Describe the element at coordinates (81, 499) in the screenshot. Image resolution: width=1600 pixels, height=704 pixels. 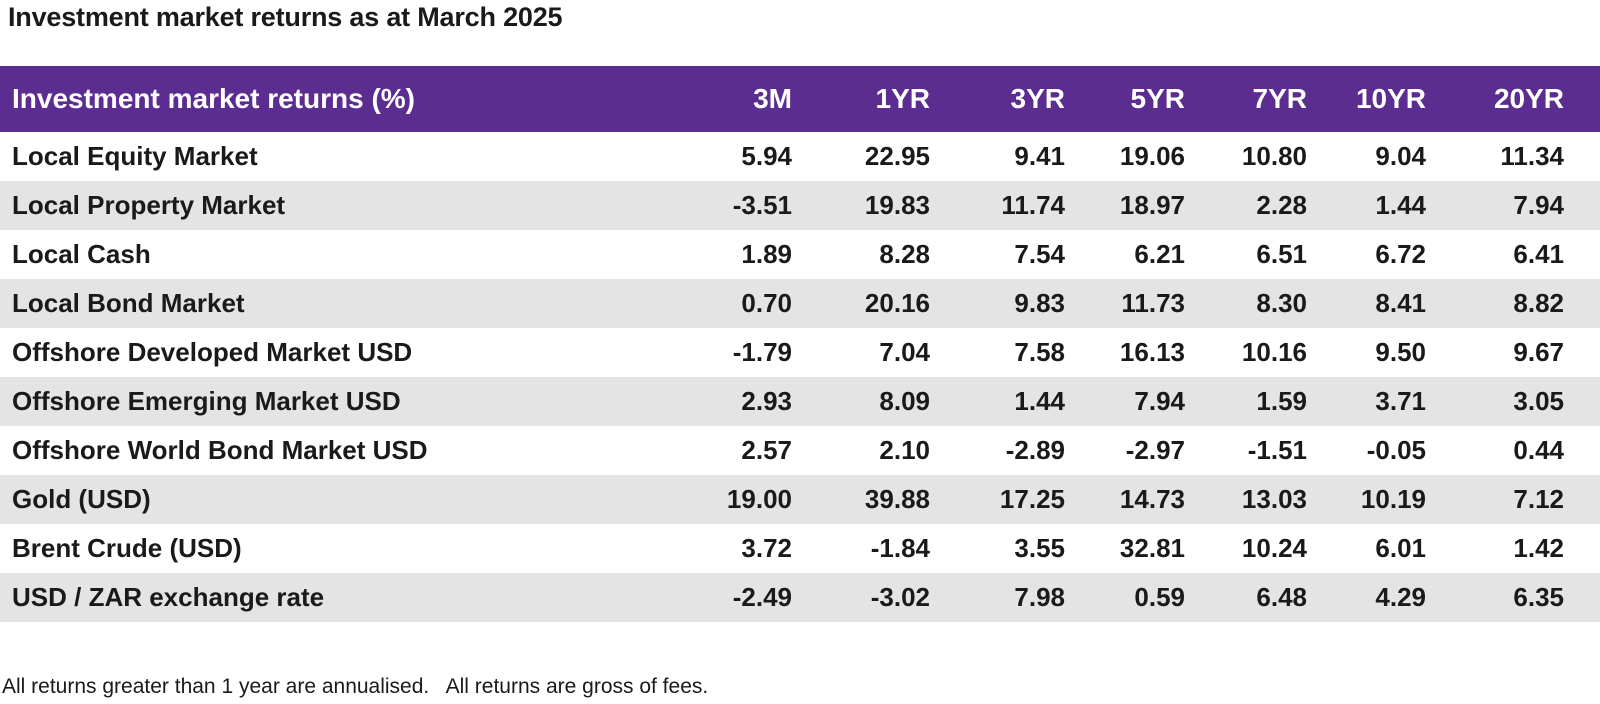
I see `market-name: Gold (USD)` at that location.